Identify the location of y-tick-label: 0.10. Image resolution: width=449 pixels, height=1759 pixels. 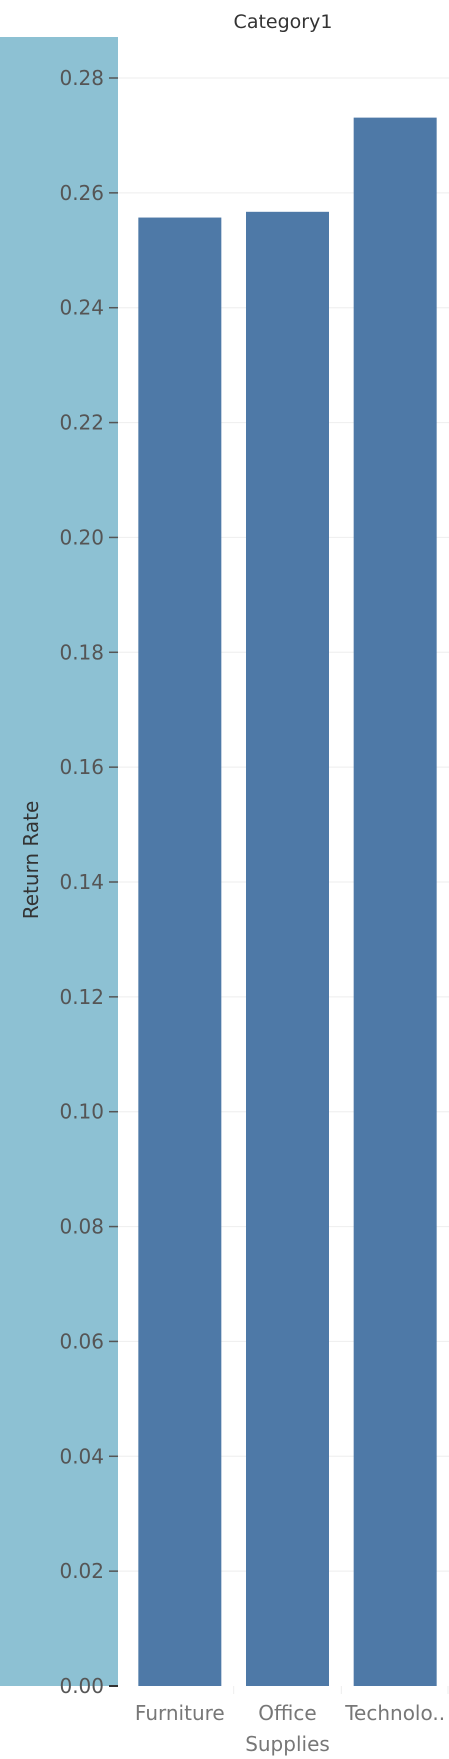
(81, 1112).